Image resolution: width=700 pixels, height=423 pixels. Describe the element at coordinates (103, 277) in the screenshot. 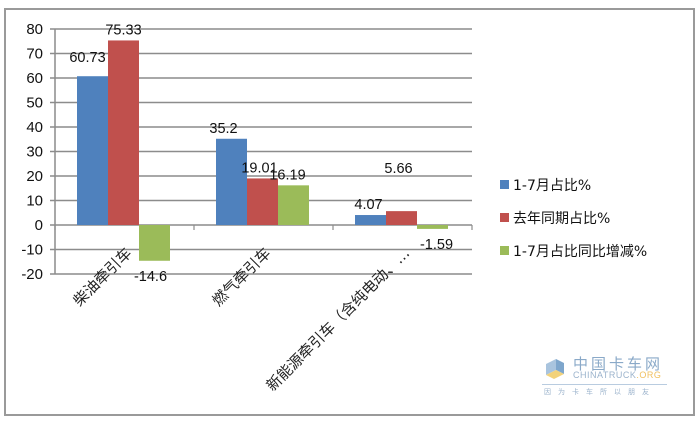

I see `category-label: 柴油牵引车` at that location.